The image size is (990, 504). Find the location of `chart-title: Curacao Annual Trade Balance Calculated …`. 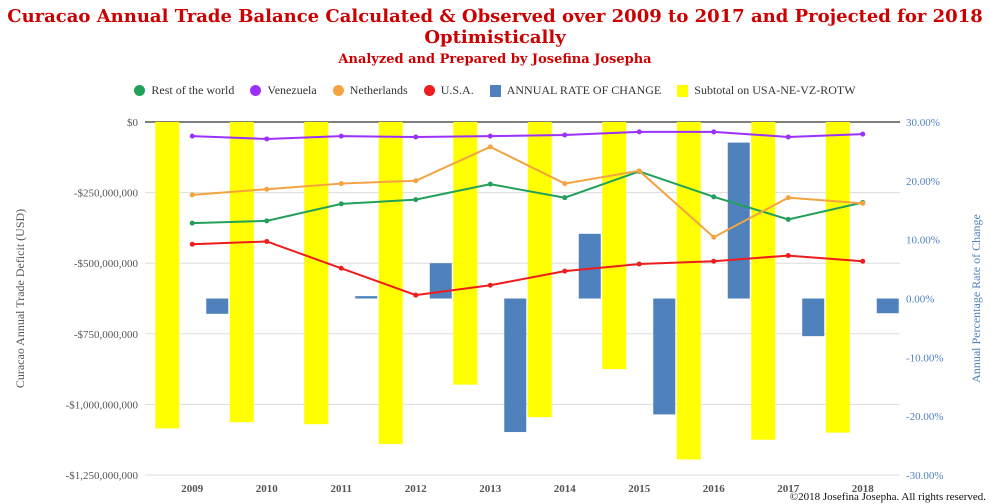

chart-title: Curacao Annual Trade Balance Calculated … is located at coordinates (495, 27).